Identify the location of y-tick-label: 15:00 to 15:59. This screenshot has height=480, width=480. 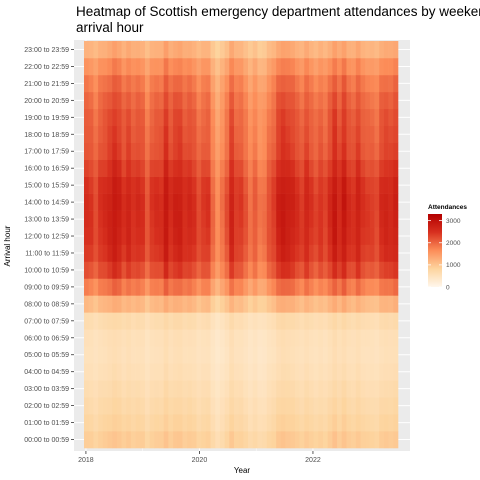
(46, 186).